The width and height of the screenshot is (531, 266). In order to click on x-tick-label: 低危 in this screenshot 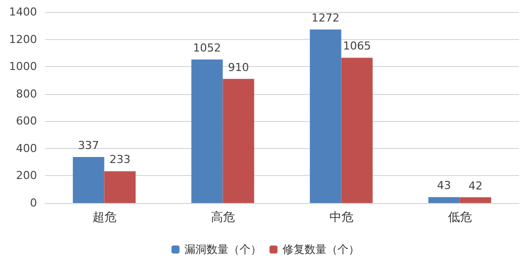, I will do `click(460, 217)`.